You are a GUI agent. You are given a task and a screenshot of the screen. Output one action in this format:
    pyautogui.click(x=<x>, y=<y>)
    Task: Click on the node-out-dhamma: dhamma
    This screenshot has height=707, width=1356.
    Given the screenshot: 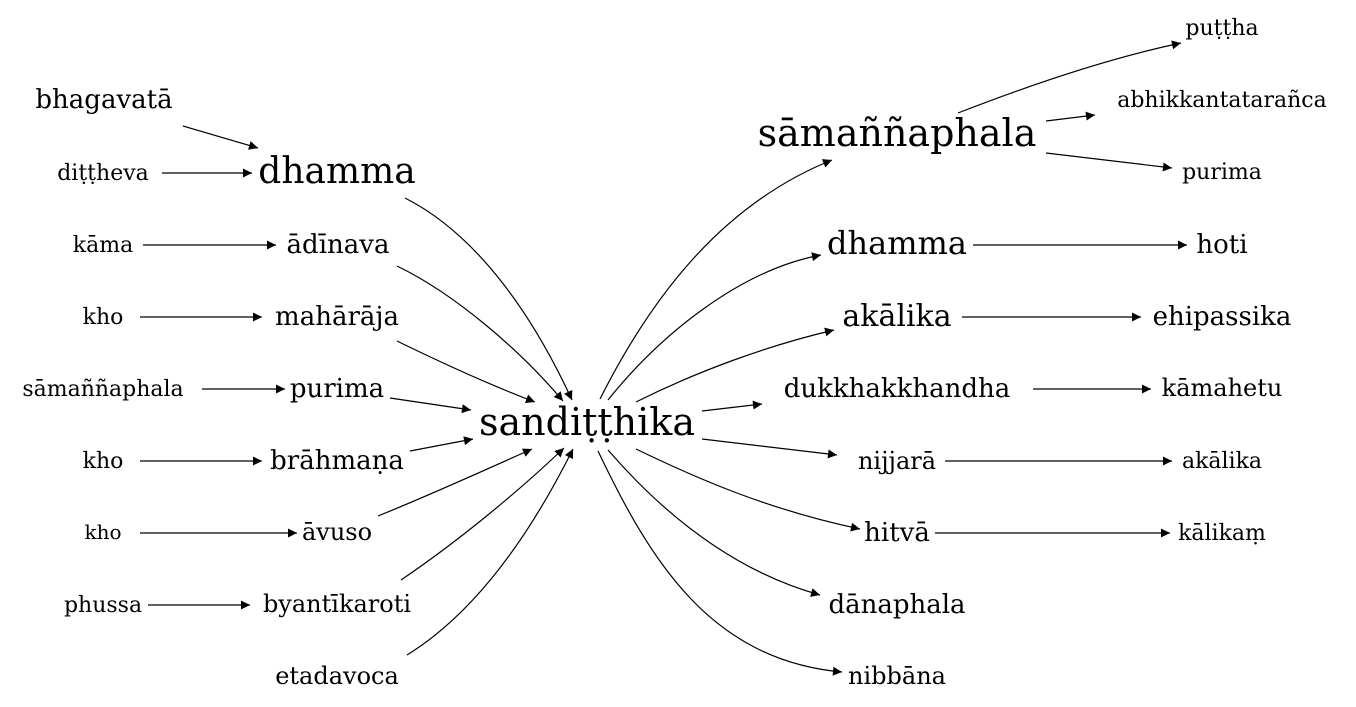 What is the action you would take?
    pyautogui.click(x=897, y=243)
    